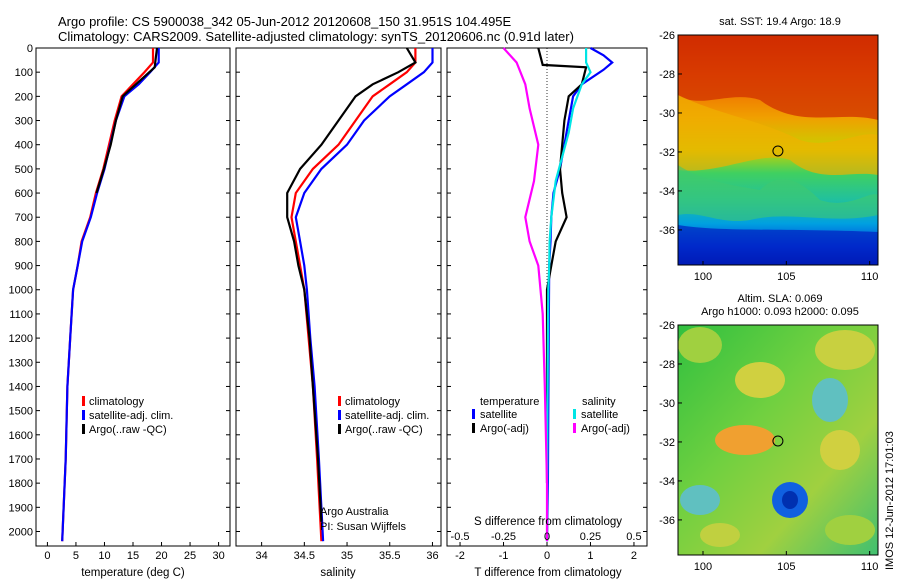 Image resolution: width=900 pixels, height=580 pixels. What do you see at coordinates (667, 404) in the screenshot?
I see `sla-map-ytick-label: -30` at bounding box center [667, 404].